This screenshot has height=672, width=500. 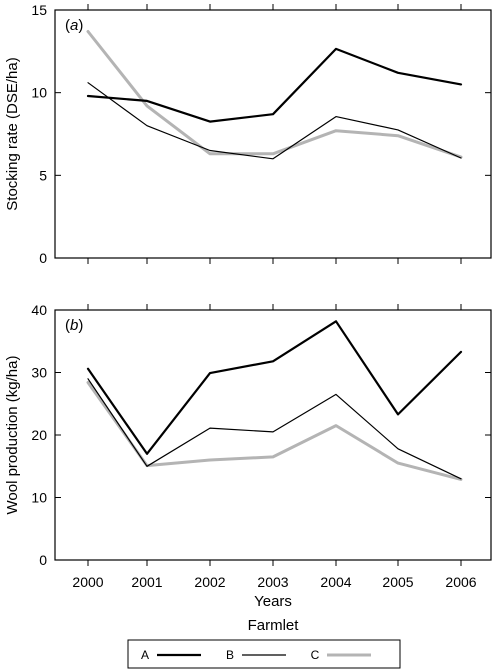 I want to click on y-tick-label: 5, so click(x=43, y=175).